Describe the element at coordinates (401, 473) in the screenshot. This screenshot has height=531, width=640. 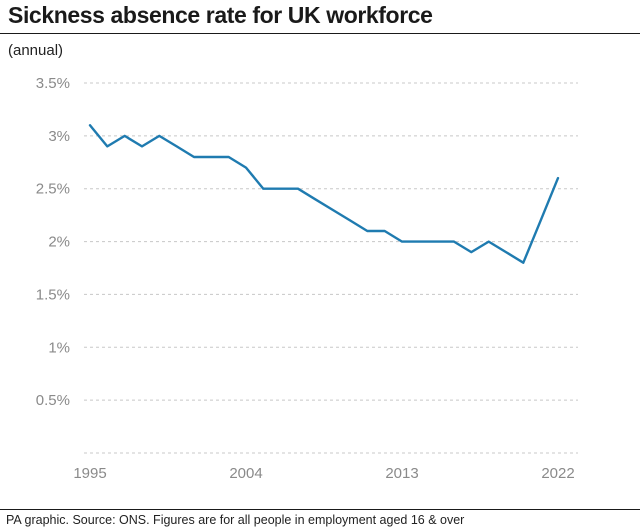
I see `x-tick-label: 2013` at that location.